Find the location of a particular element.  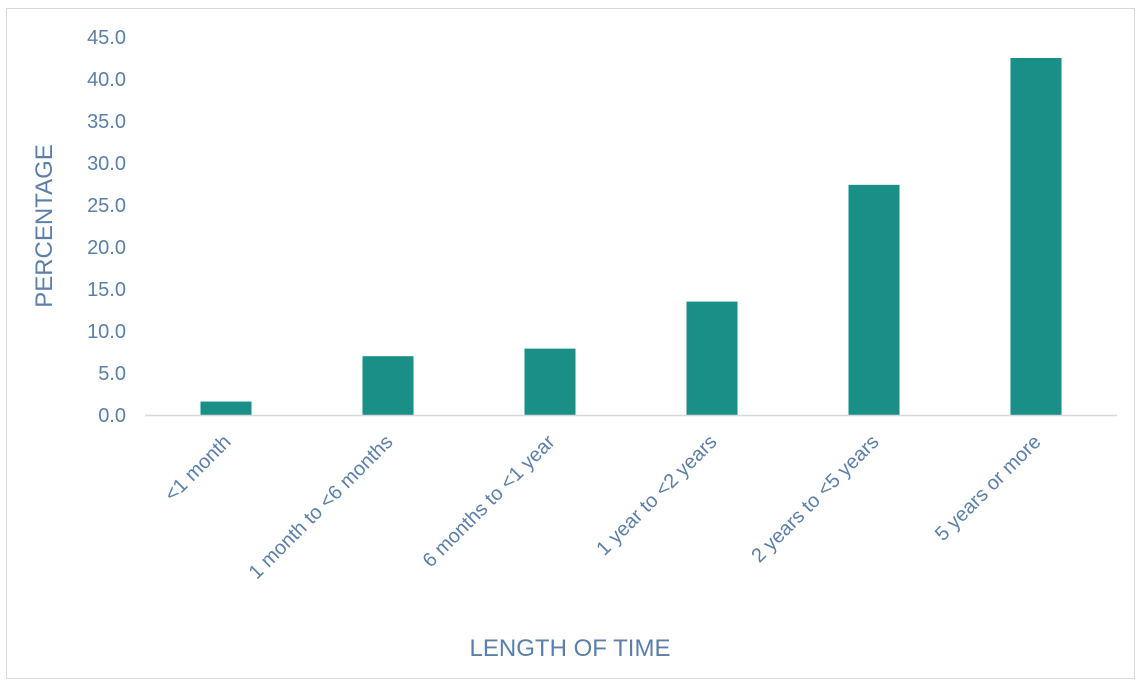

y-tick-label: 40.0 is located at coordinates (106, 80).